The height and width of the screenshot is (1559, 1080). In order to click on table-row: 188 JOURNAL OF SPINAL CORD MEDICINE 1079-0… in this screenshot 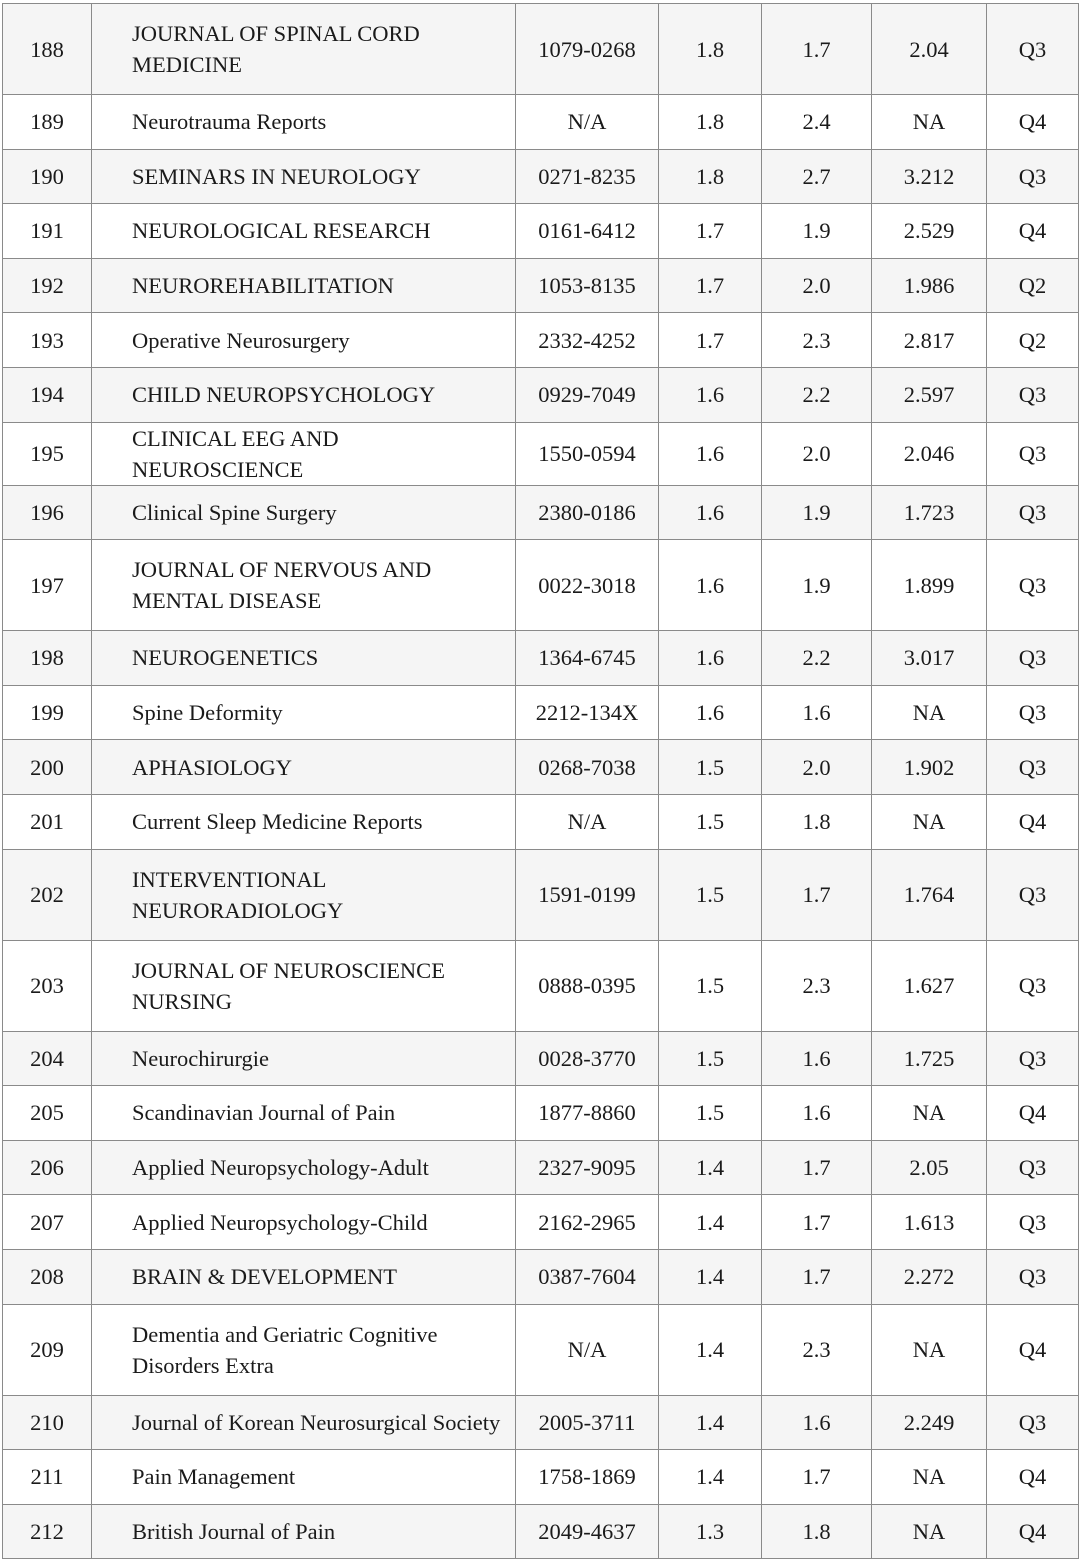, I will do `click(540, 49)`.